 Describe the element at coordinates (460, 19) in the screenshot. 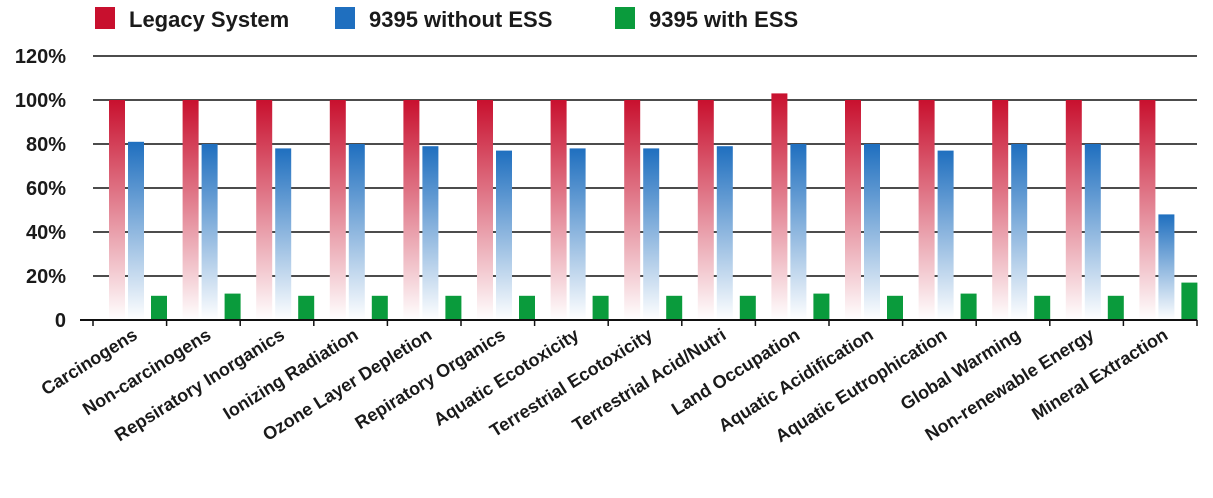

I see `legend-label-2: 9395 without ESS` at that location.